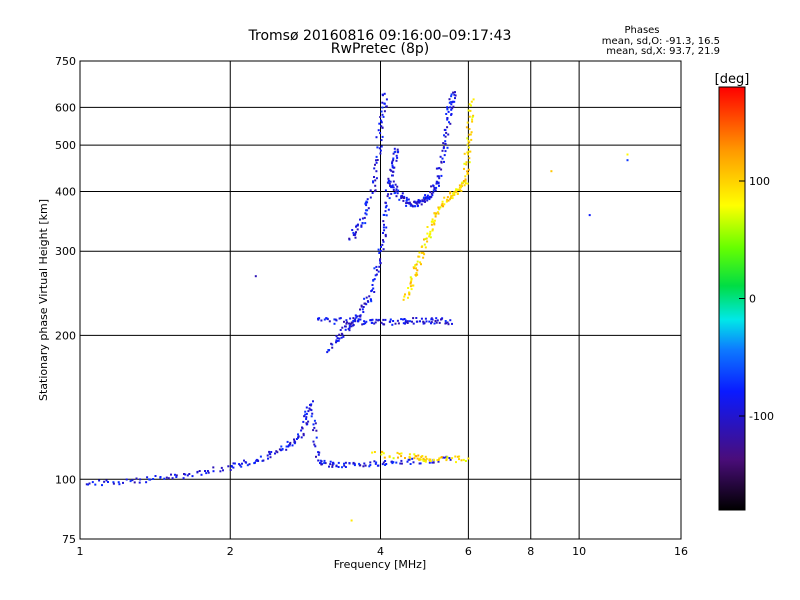 The image size is (800, 600). What do you see at coordinates (65, 145) in the screenshot?
I see `y-tick-label: 500` at bounding box center [65, 145].